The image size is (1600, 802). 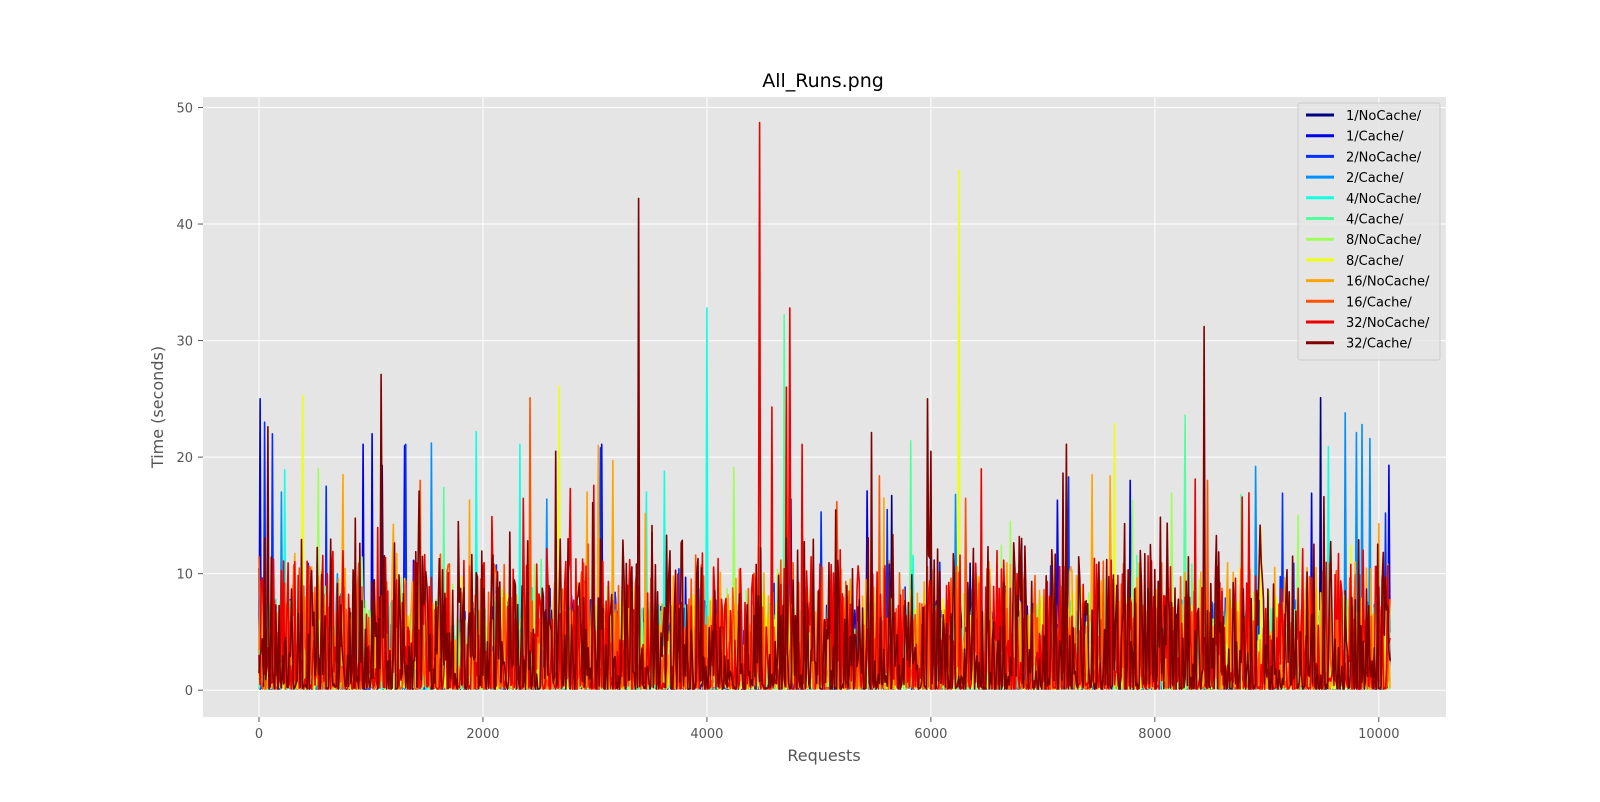 What do you see at coordinates (1388, 323) in the screenshot?
I see `legend-label: 32/NoCache/` at bounding box center [1388, 323].